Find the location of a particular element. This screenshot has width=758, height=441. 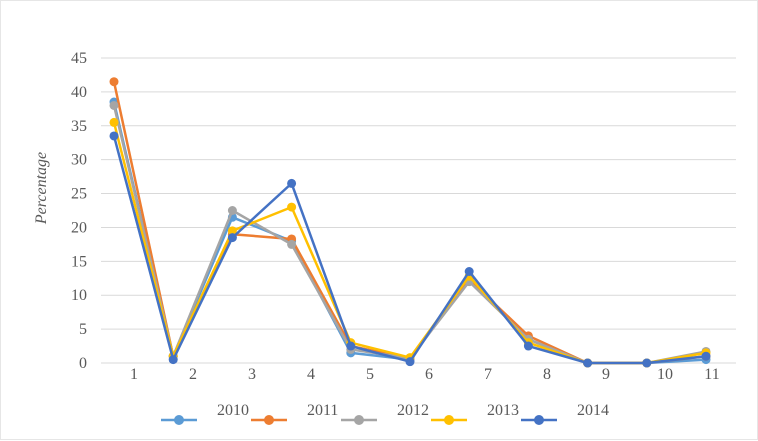

y-tick-label: 25 is located at coordinates (79, 194).